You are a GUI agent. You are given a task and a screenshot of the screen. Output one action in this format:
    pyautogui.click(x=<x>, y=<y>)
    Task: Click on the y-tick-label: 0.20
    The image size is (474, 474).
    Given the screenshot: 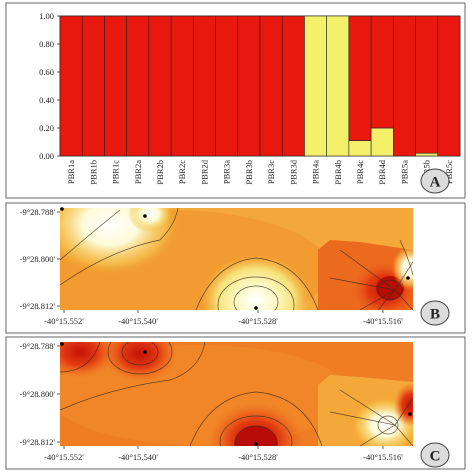 What is the action you would take?
    pyautogui.click(x=46, y=128)
    